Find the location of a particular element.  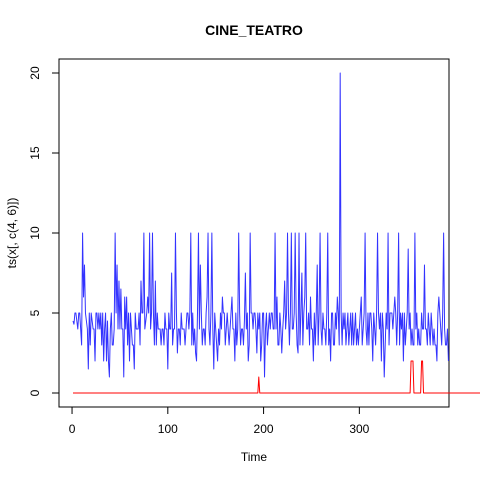

x-tick-label-2: 200 is located at coordinates (264, 429).